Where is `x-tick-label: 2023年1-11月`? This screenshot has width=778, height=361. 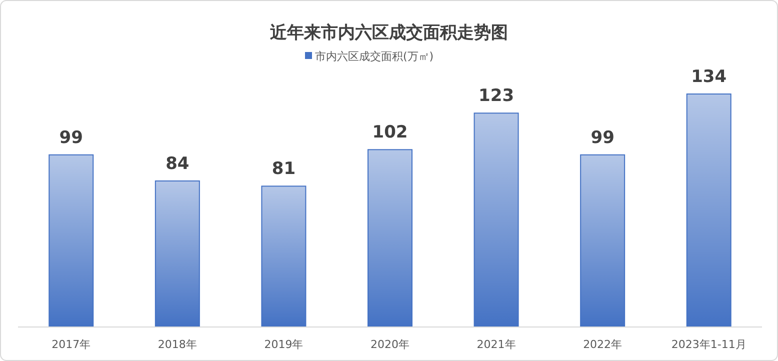
x-tick-label: 2023年1-11月 is located at coordinates (708, 344).